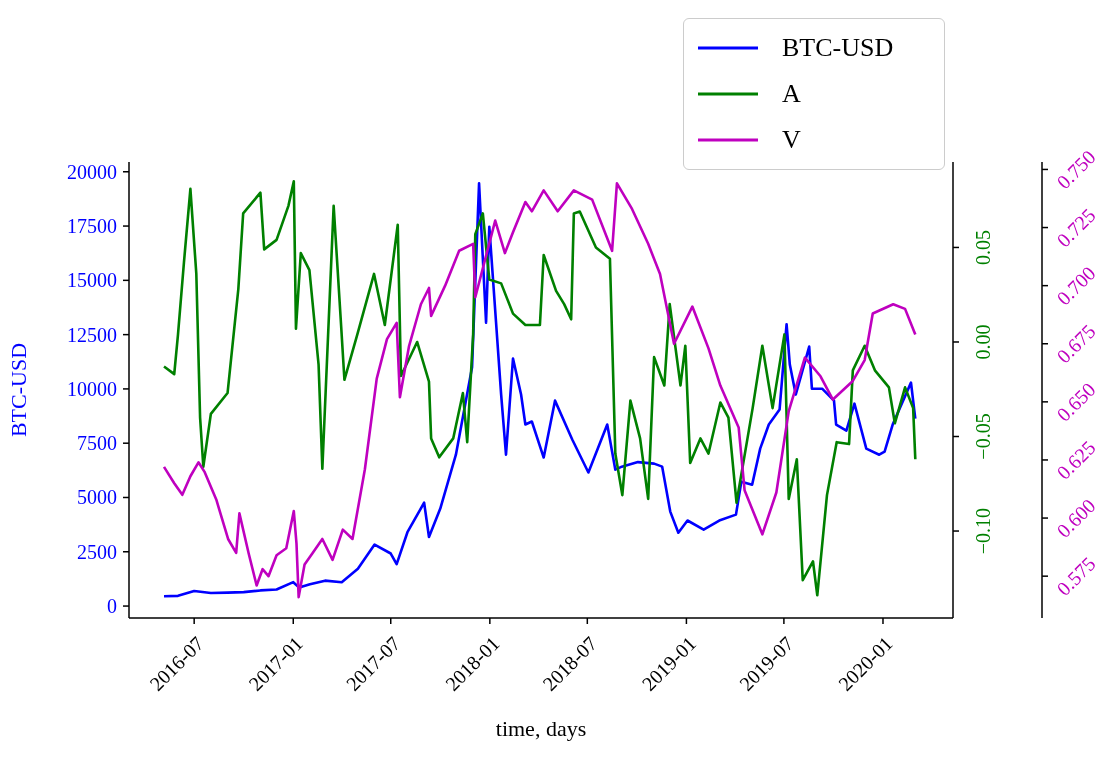  Describe the element at coordinates (838, 48) in the screenshot. I see `legend-label: BTC-USD` at that location.